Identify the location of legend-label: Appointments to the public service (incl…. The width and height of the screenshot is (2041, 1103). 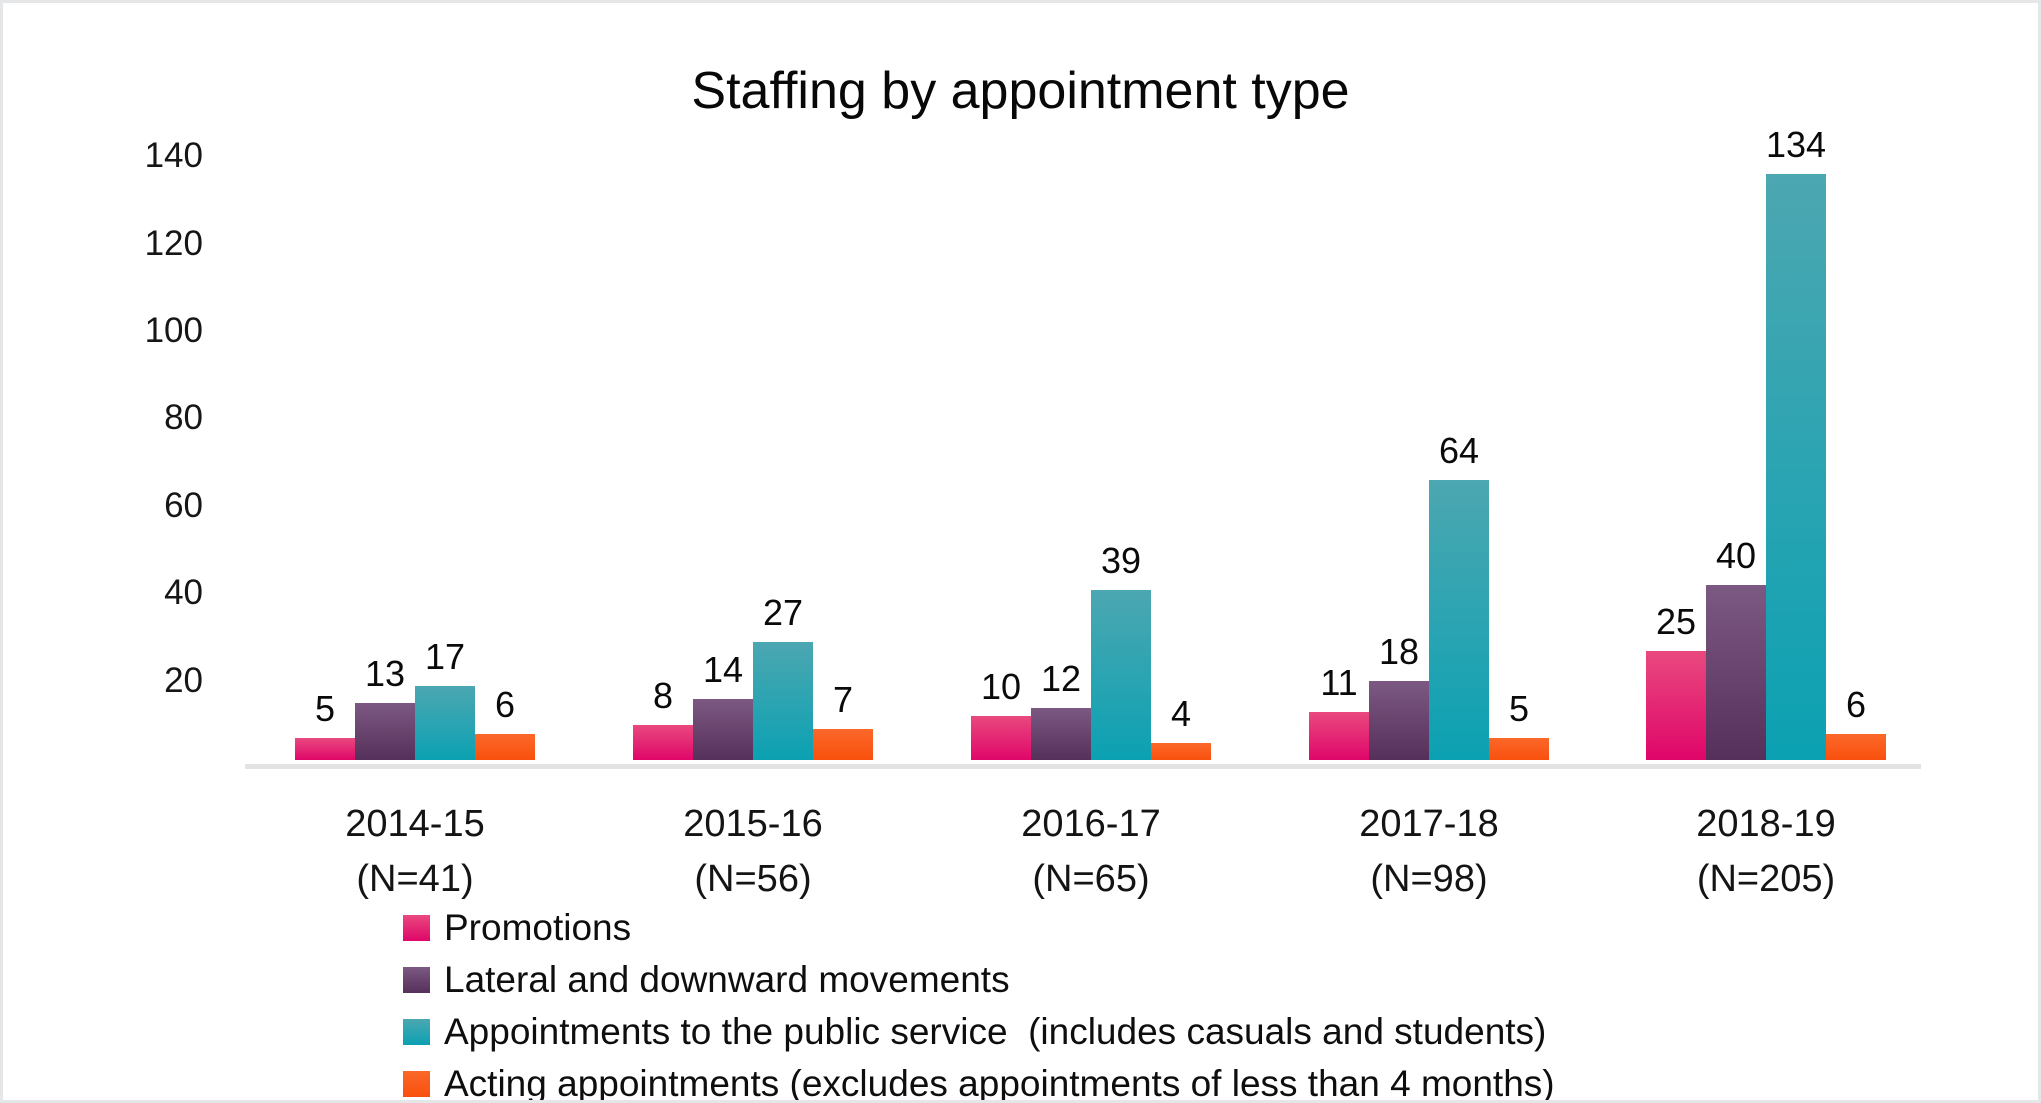
(995, 1031).